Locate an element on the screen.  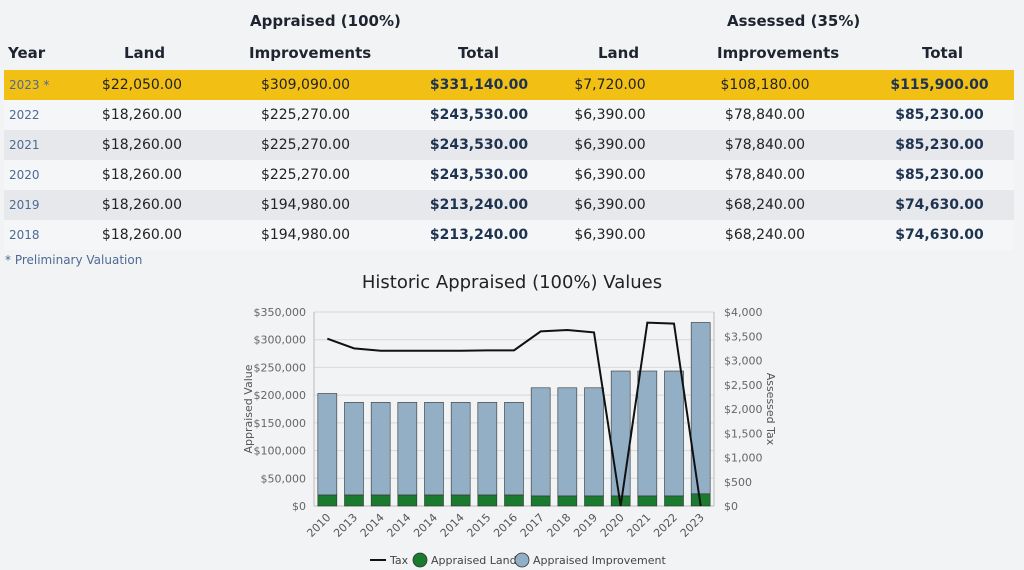
year-link: 2022 is located at coordinates (40, 115).